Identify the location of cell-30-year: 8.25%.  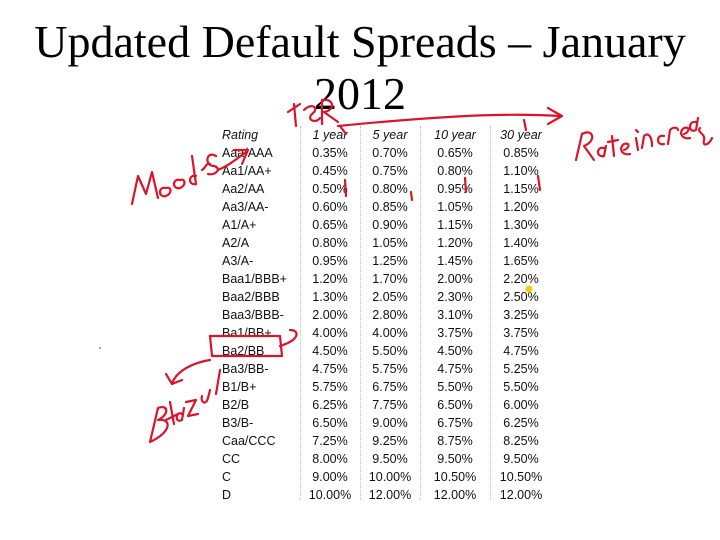
(521, 441).